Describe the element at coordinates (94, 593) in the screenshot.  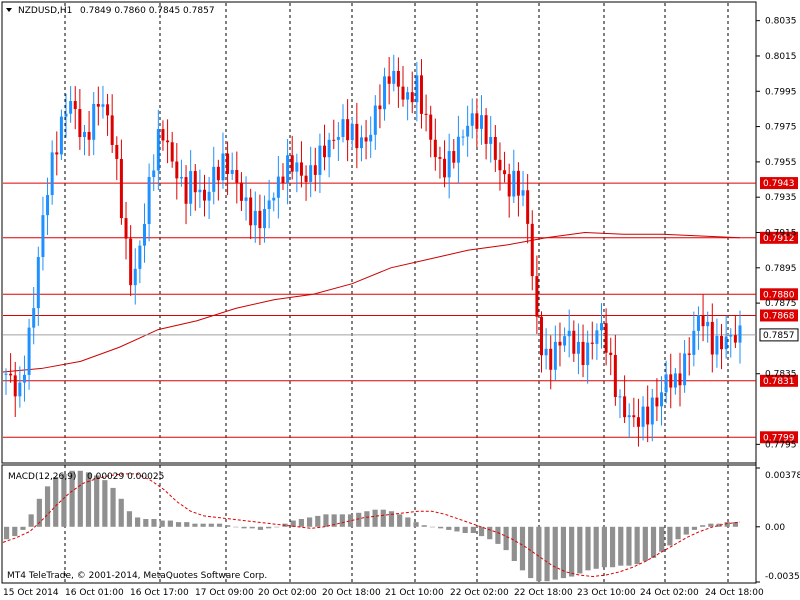
I see `time-tick-label: 16 Oct 01:00` at that location.